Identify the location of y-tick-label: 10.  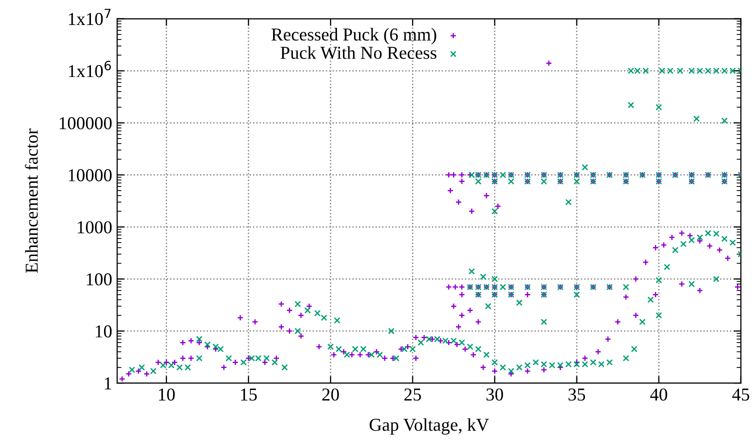
(104, 331).